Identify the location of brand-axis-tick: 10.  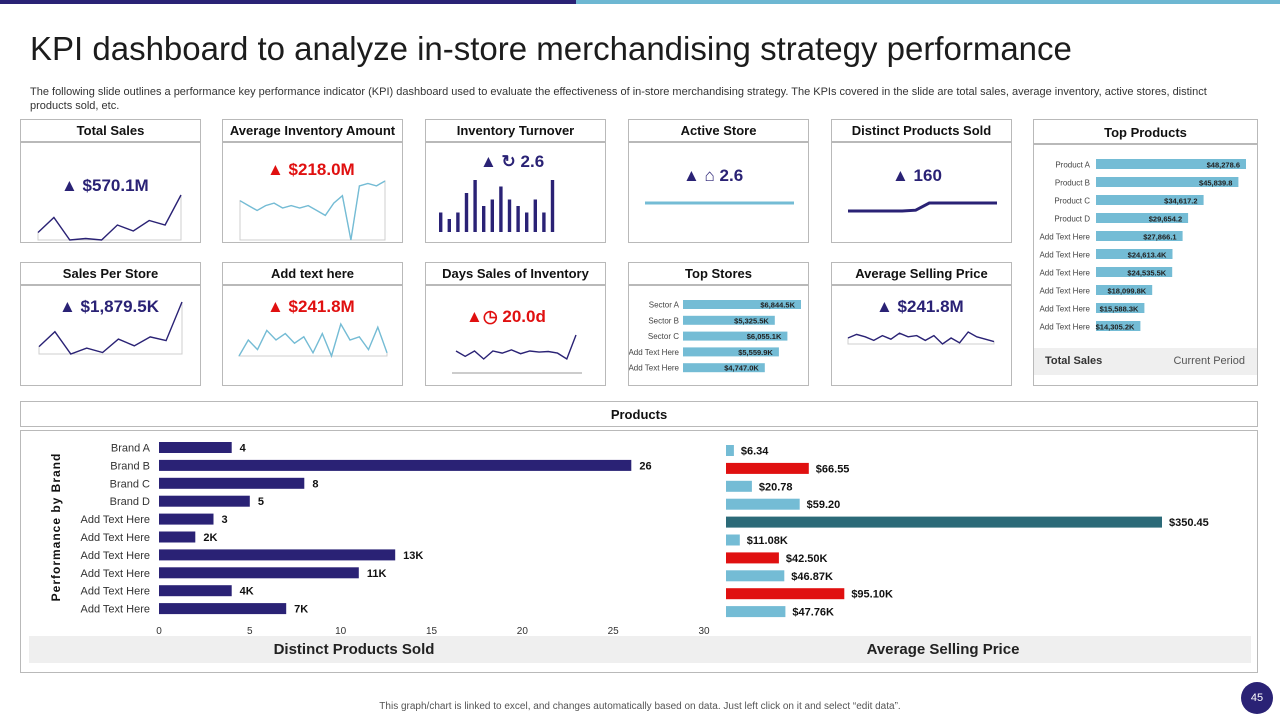
(341, 631).